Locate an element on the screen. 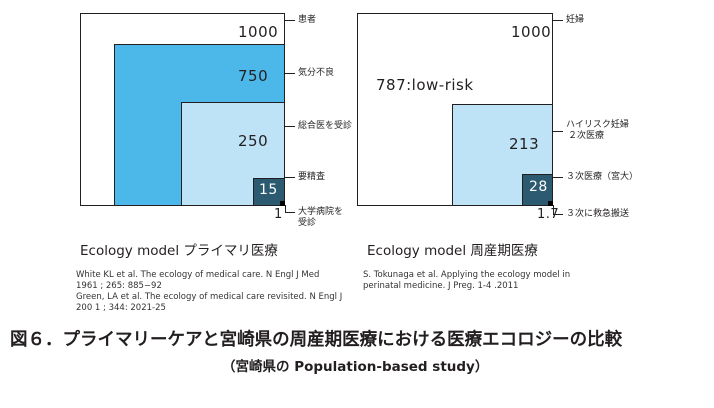 This screenshot has height=408, width=714. left-label-workup: 要精査 is located at coordinates (312, 177).